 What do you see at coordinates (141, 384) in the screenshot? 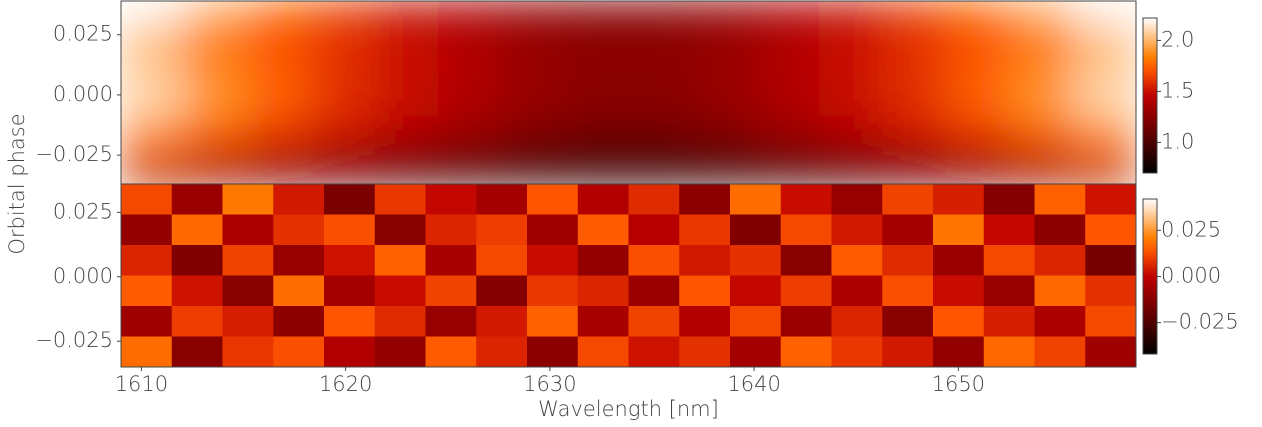
I see `x-tick-label: 1610` at bounding box center [141, 384].